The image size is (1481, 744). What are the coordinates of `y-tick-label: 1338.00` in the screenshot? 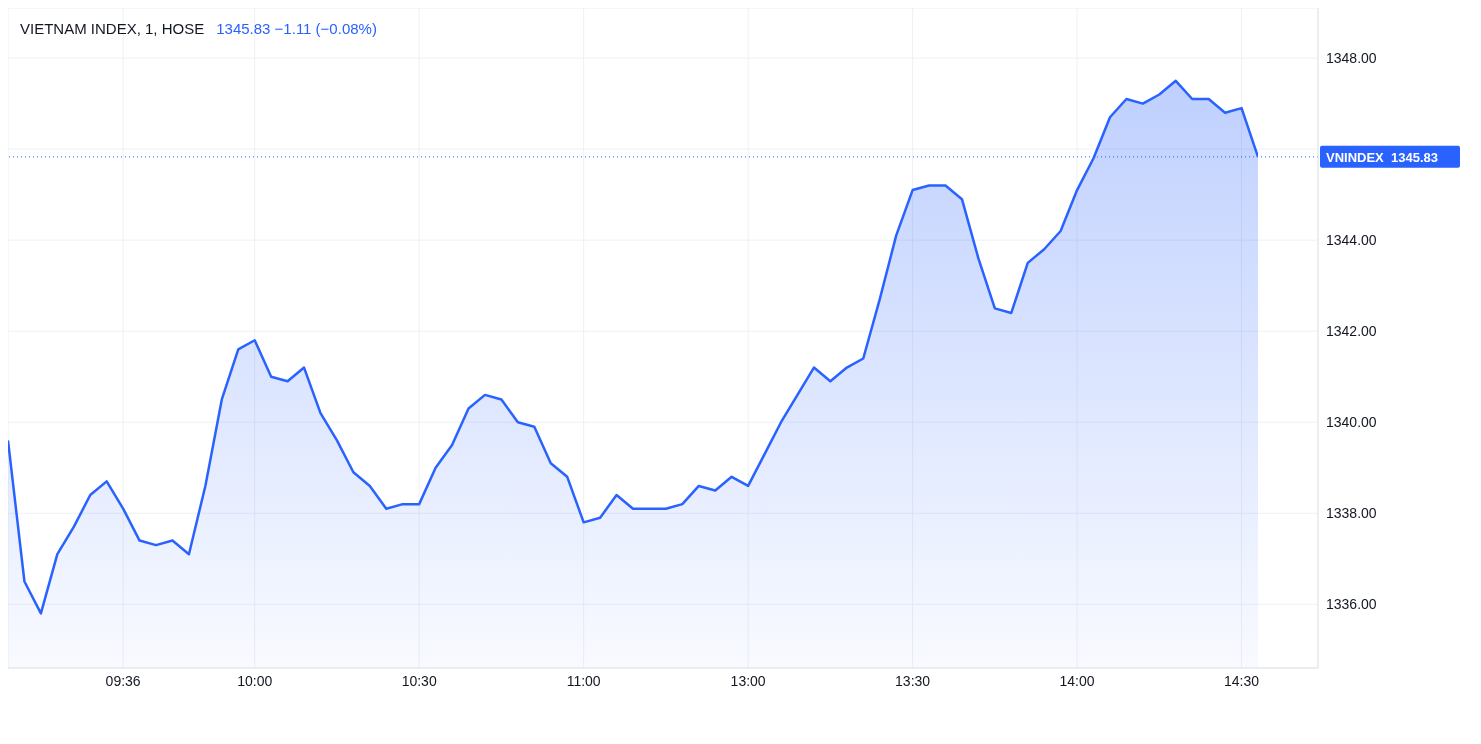 It's located at (1351, 513).